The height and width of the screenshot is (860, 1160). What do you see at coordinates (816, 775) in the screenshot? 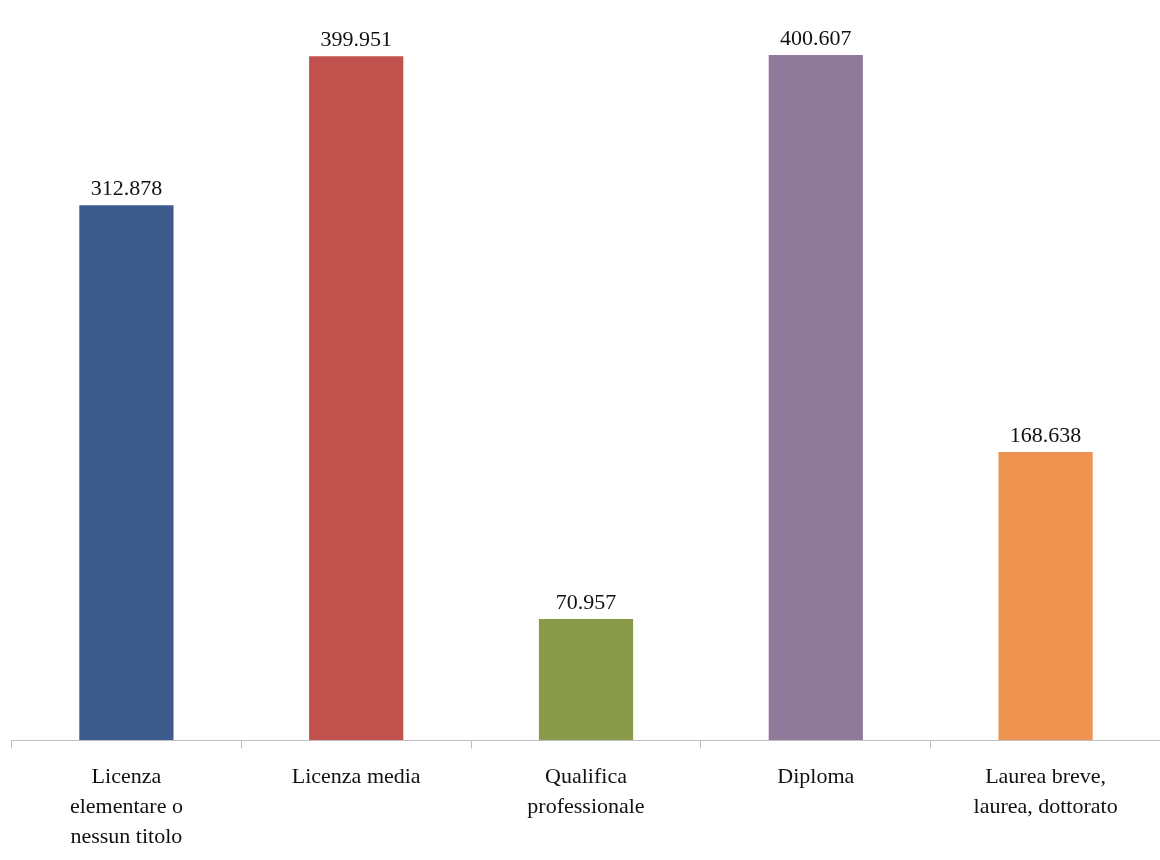
I see `x-tick-label: Diploma` at bounding box center [816, 775].